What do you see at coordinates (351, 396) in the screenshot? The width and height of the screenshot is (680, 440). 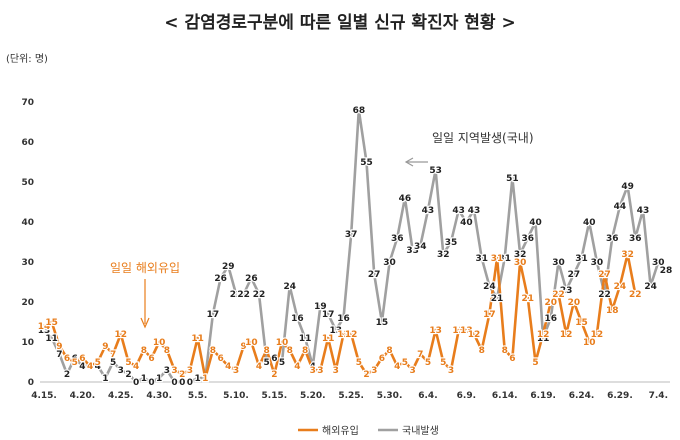 I see `x-tick-label: 5.25.` at bounding box center [351, 396].